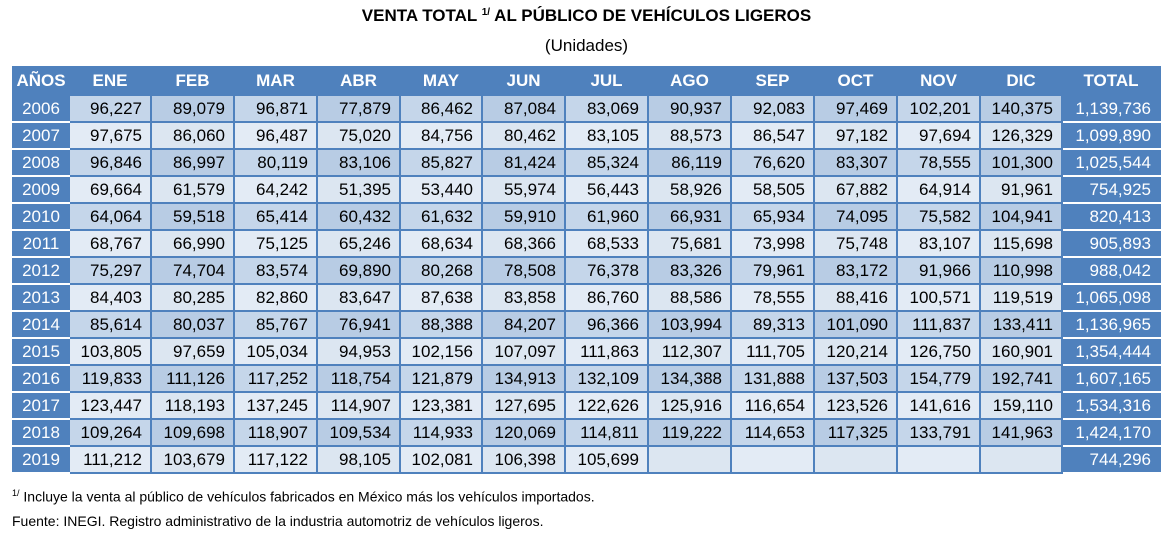 The width and height of the screenshot is (1173, 533). What do you see at coordinates (689, 189) in the screenshot?
I see `month-value-cell: 58,926` at bounding box center [689, 189].